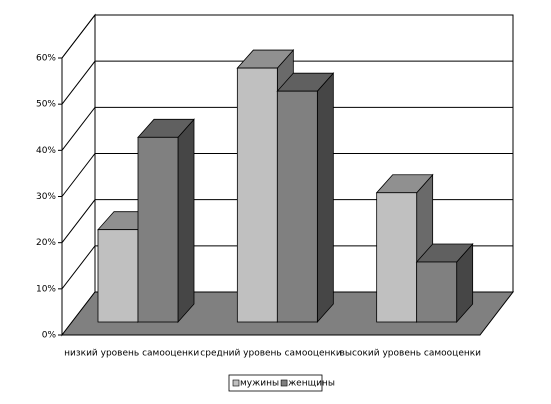 This screenshot has height=404, width=551. What do you see at coordinates (411, 354) in the screenshot?
I see `x-tick-label: высокий уровень самооценки` at bounding box center [411, 354].